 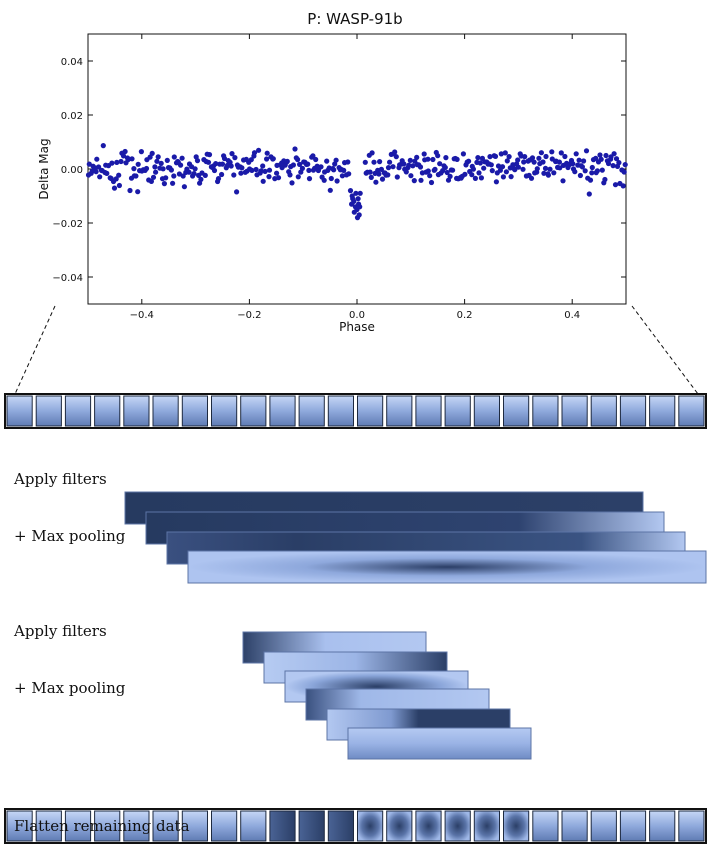 What do you see at coordinates (355, 826) in the screenshot?
I see `flattened-vector` at bounding box center [355, 826].